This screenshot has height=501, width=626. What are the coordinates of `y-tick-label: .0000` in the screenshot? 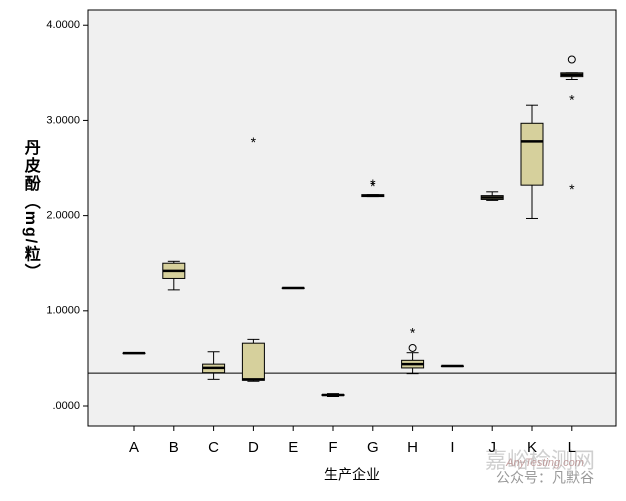 It's located at (66, 406).